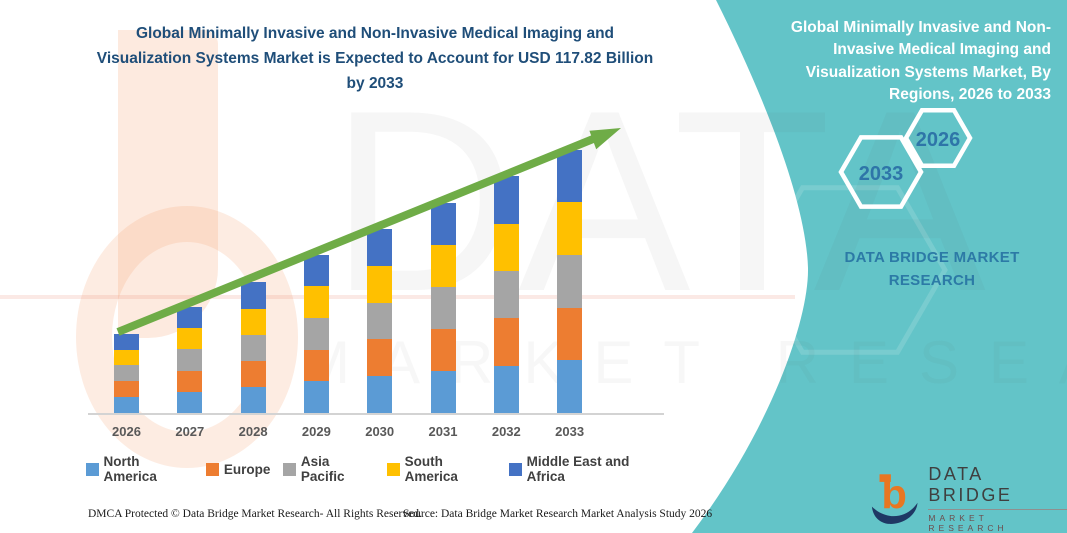 This screenshot has height=533, width=1067. What do you see at coordinates (894, 494) in the screenshot?
I see `svg-text: b` at bounding box center [894, 494].